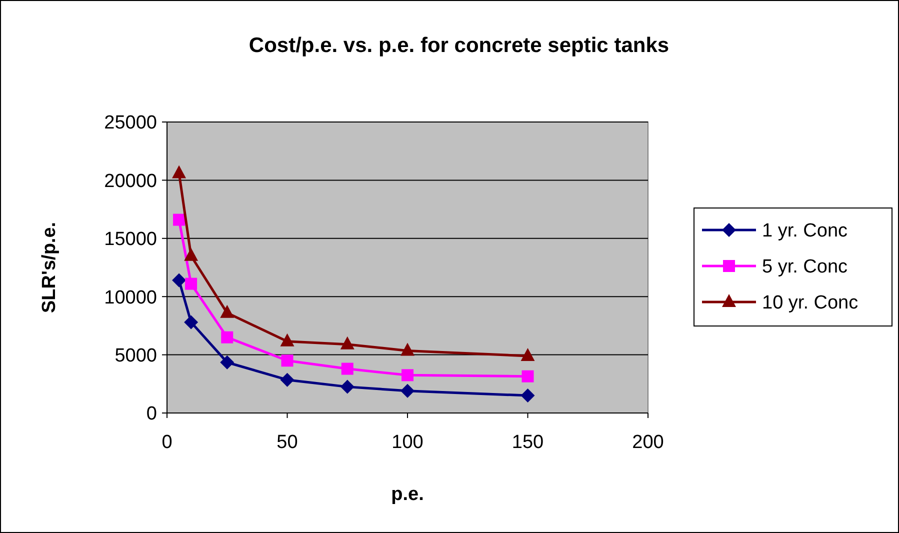  Describe the element at coordinates (130, 123) in the screenshot. I see `y-tick-label: 25000` at that location.